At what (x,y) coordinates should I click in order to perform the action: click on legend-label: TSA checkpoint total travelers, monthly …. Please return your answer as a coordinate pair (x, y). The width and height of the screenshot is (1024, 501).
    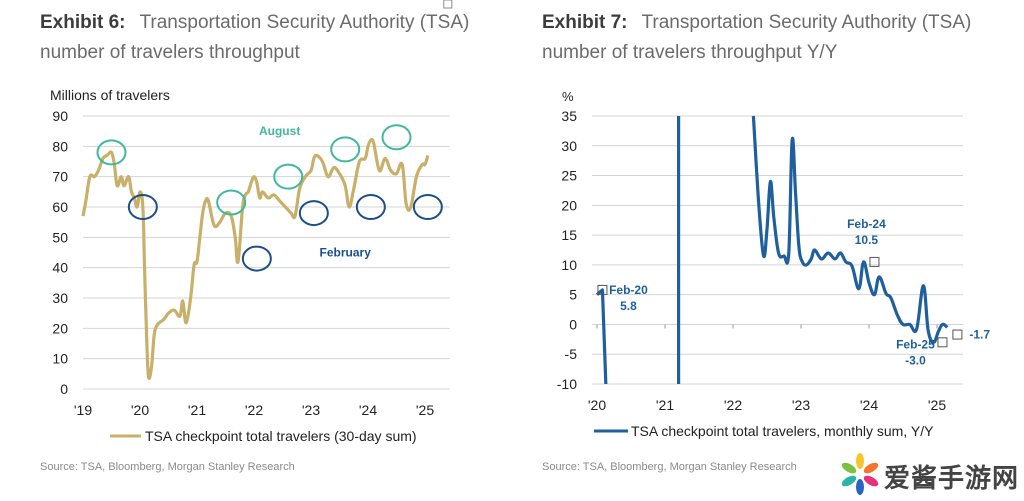
    Looking at the image, I should click on (782, 431).